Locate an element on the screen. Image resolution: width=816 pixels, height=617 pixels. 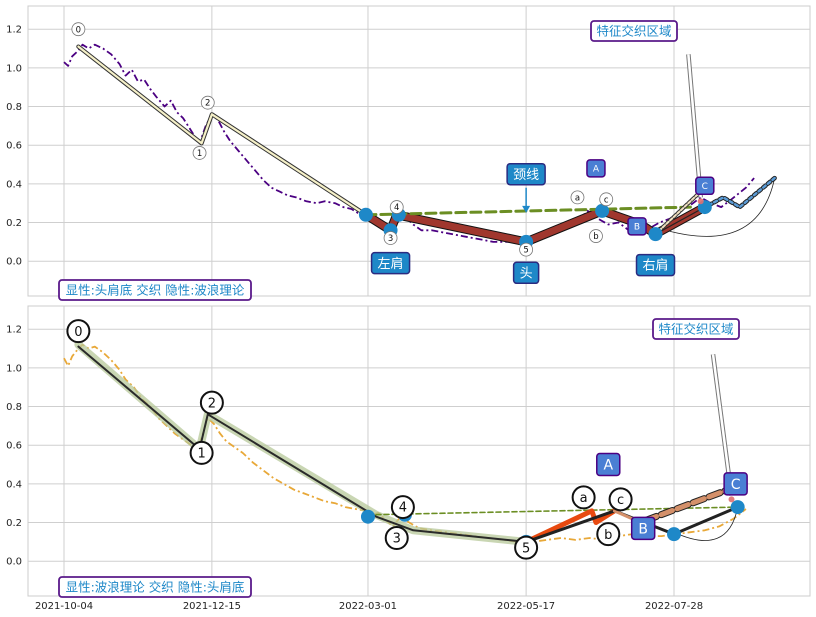
x-tick-label: 2022-03-01 is located at coordinates (368, 606).